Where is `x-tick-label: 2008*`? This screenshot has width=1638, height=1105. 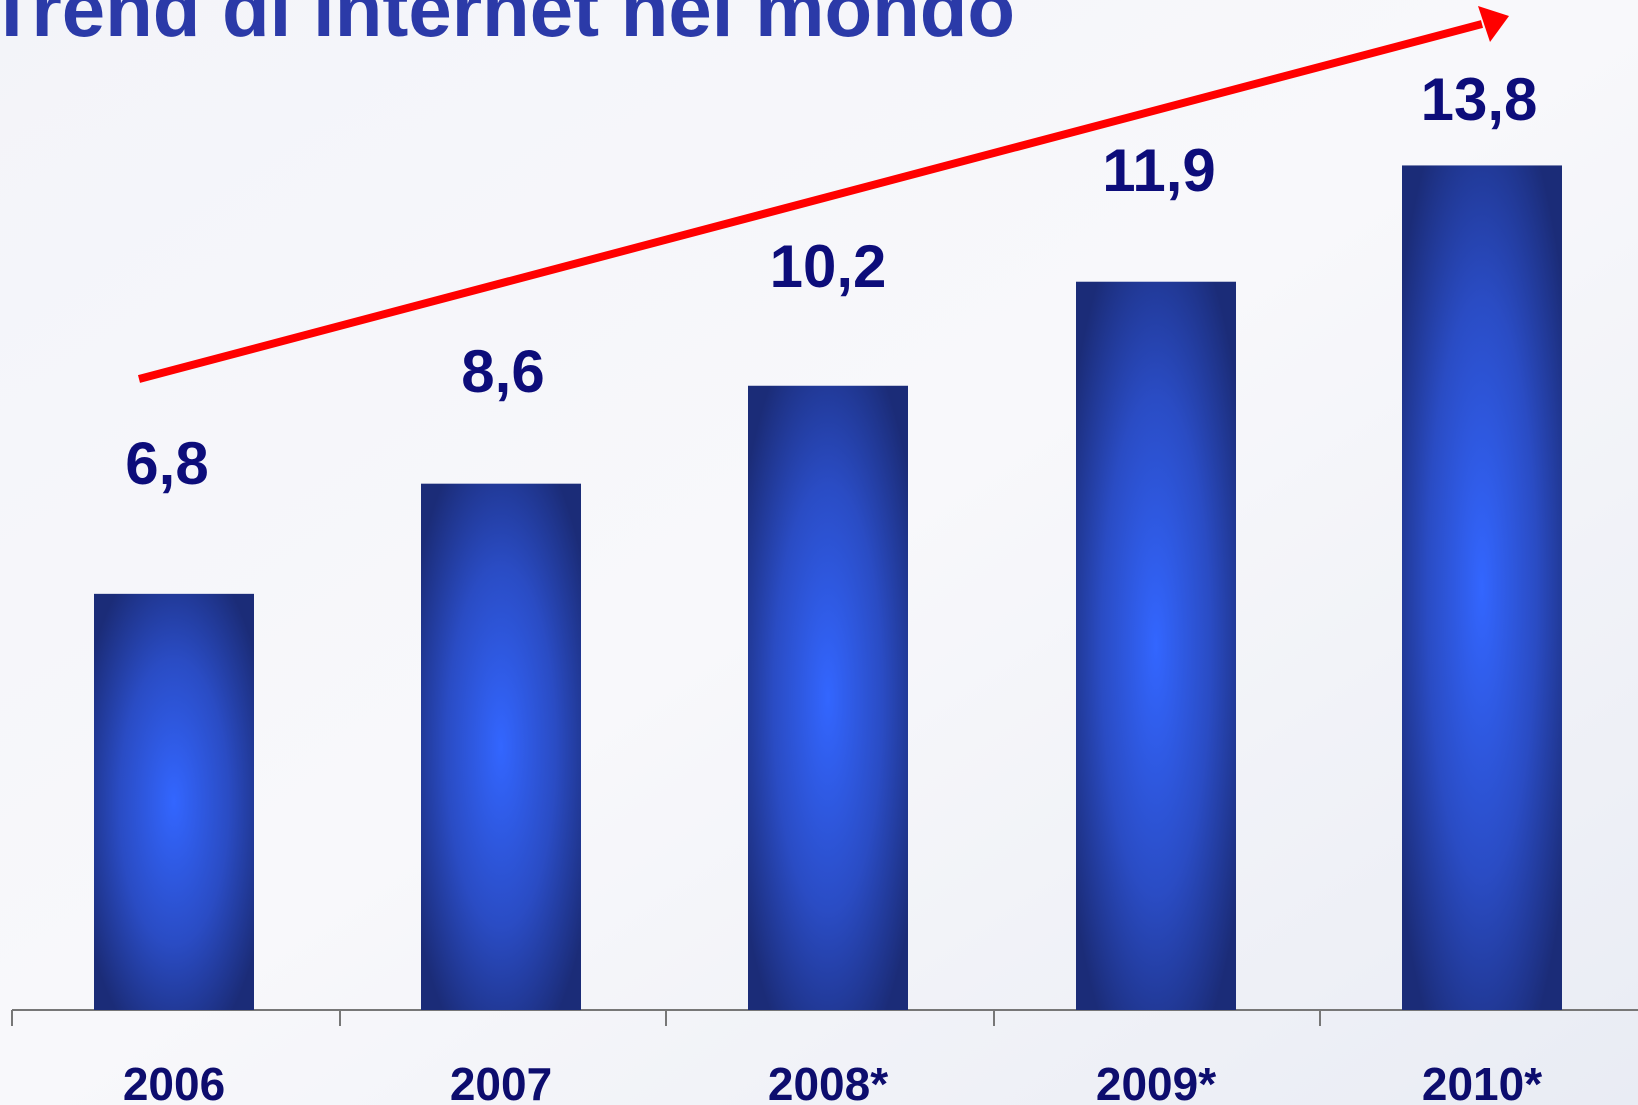 x-tick-label: 2008* is located at coordinates (828, 1081).